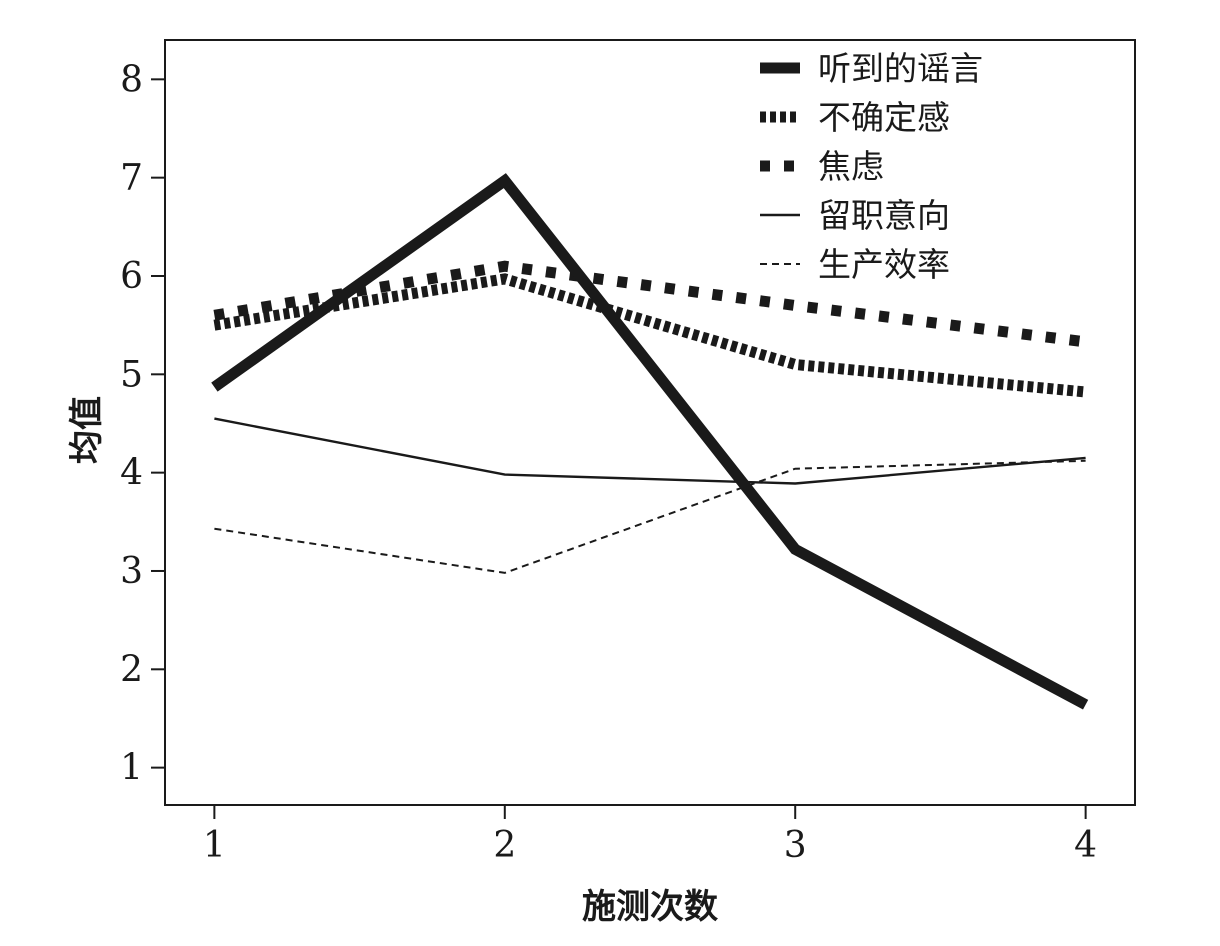 The width and height of the screenshot is (1220, 946). Describe the element at coordinates (131, 669) in the screenshot. I see `y-tick-label: 2` at that location.